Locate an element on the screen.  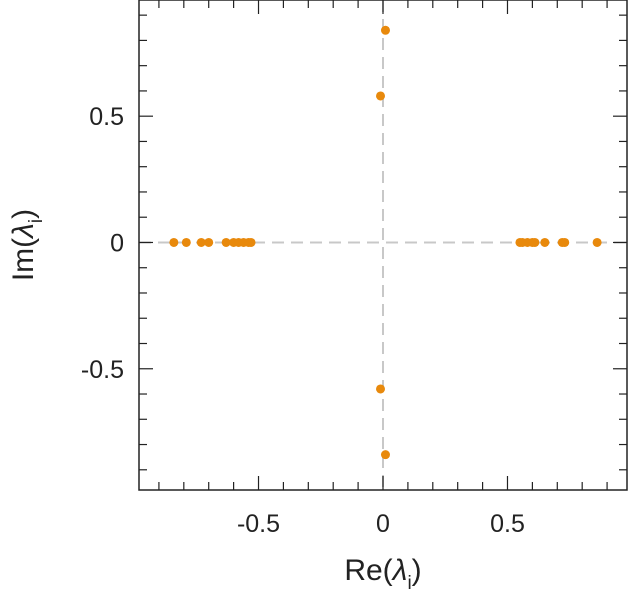
y-tick-label: -0.5 is located at coordinates (102, 370).